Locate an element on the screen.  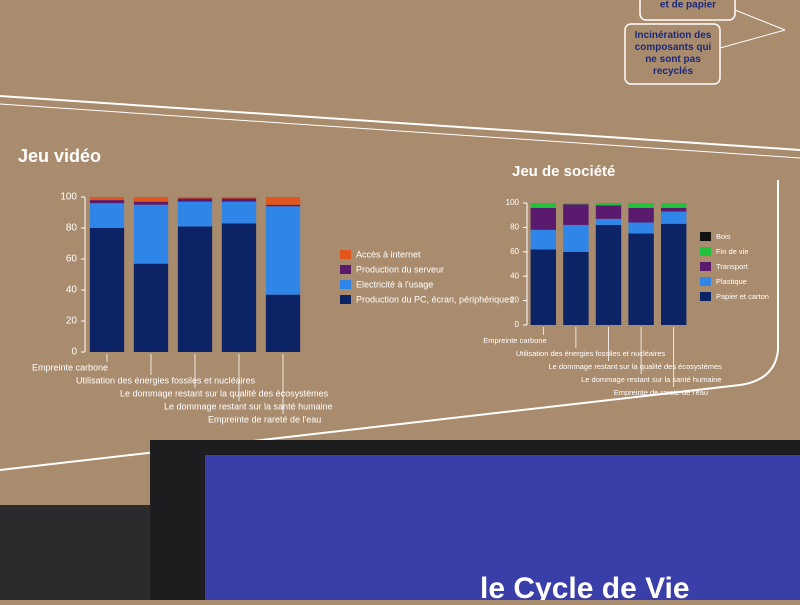
note: et de papier is located at coordinates (688, 5).